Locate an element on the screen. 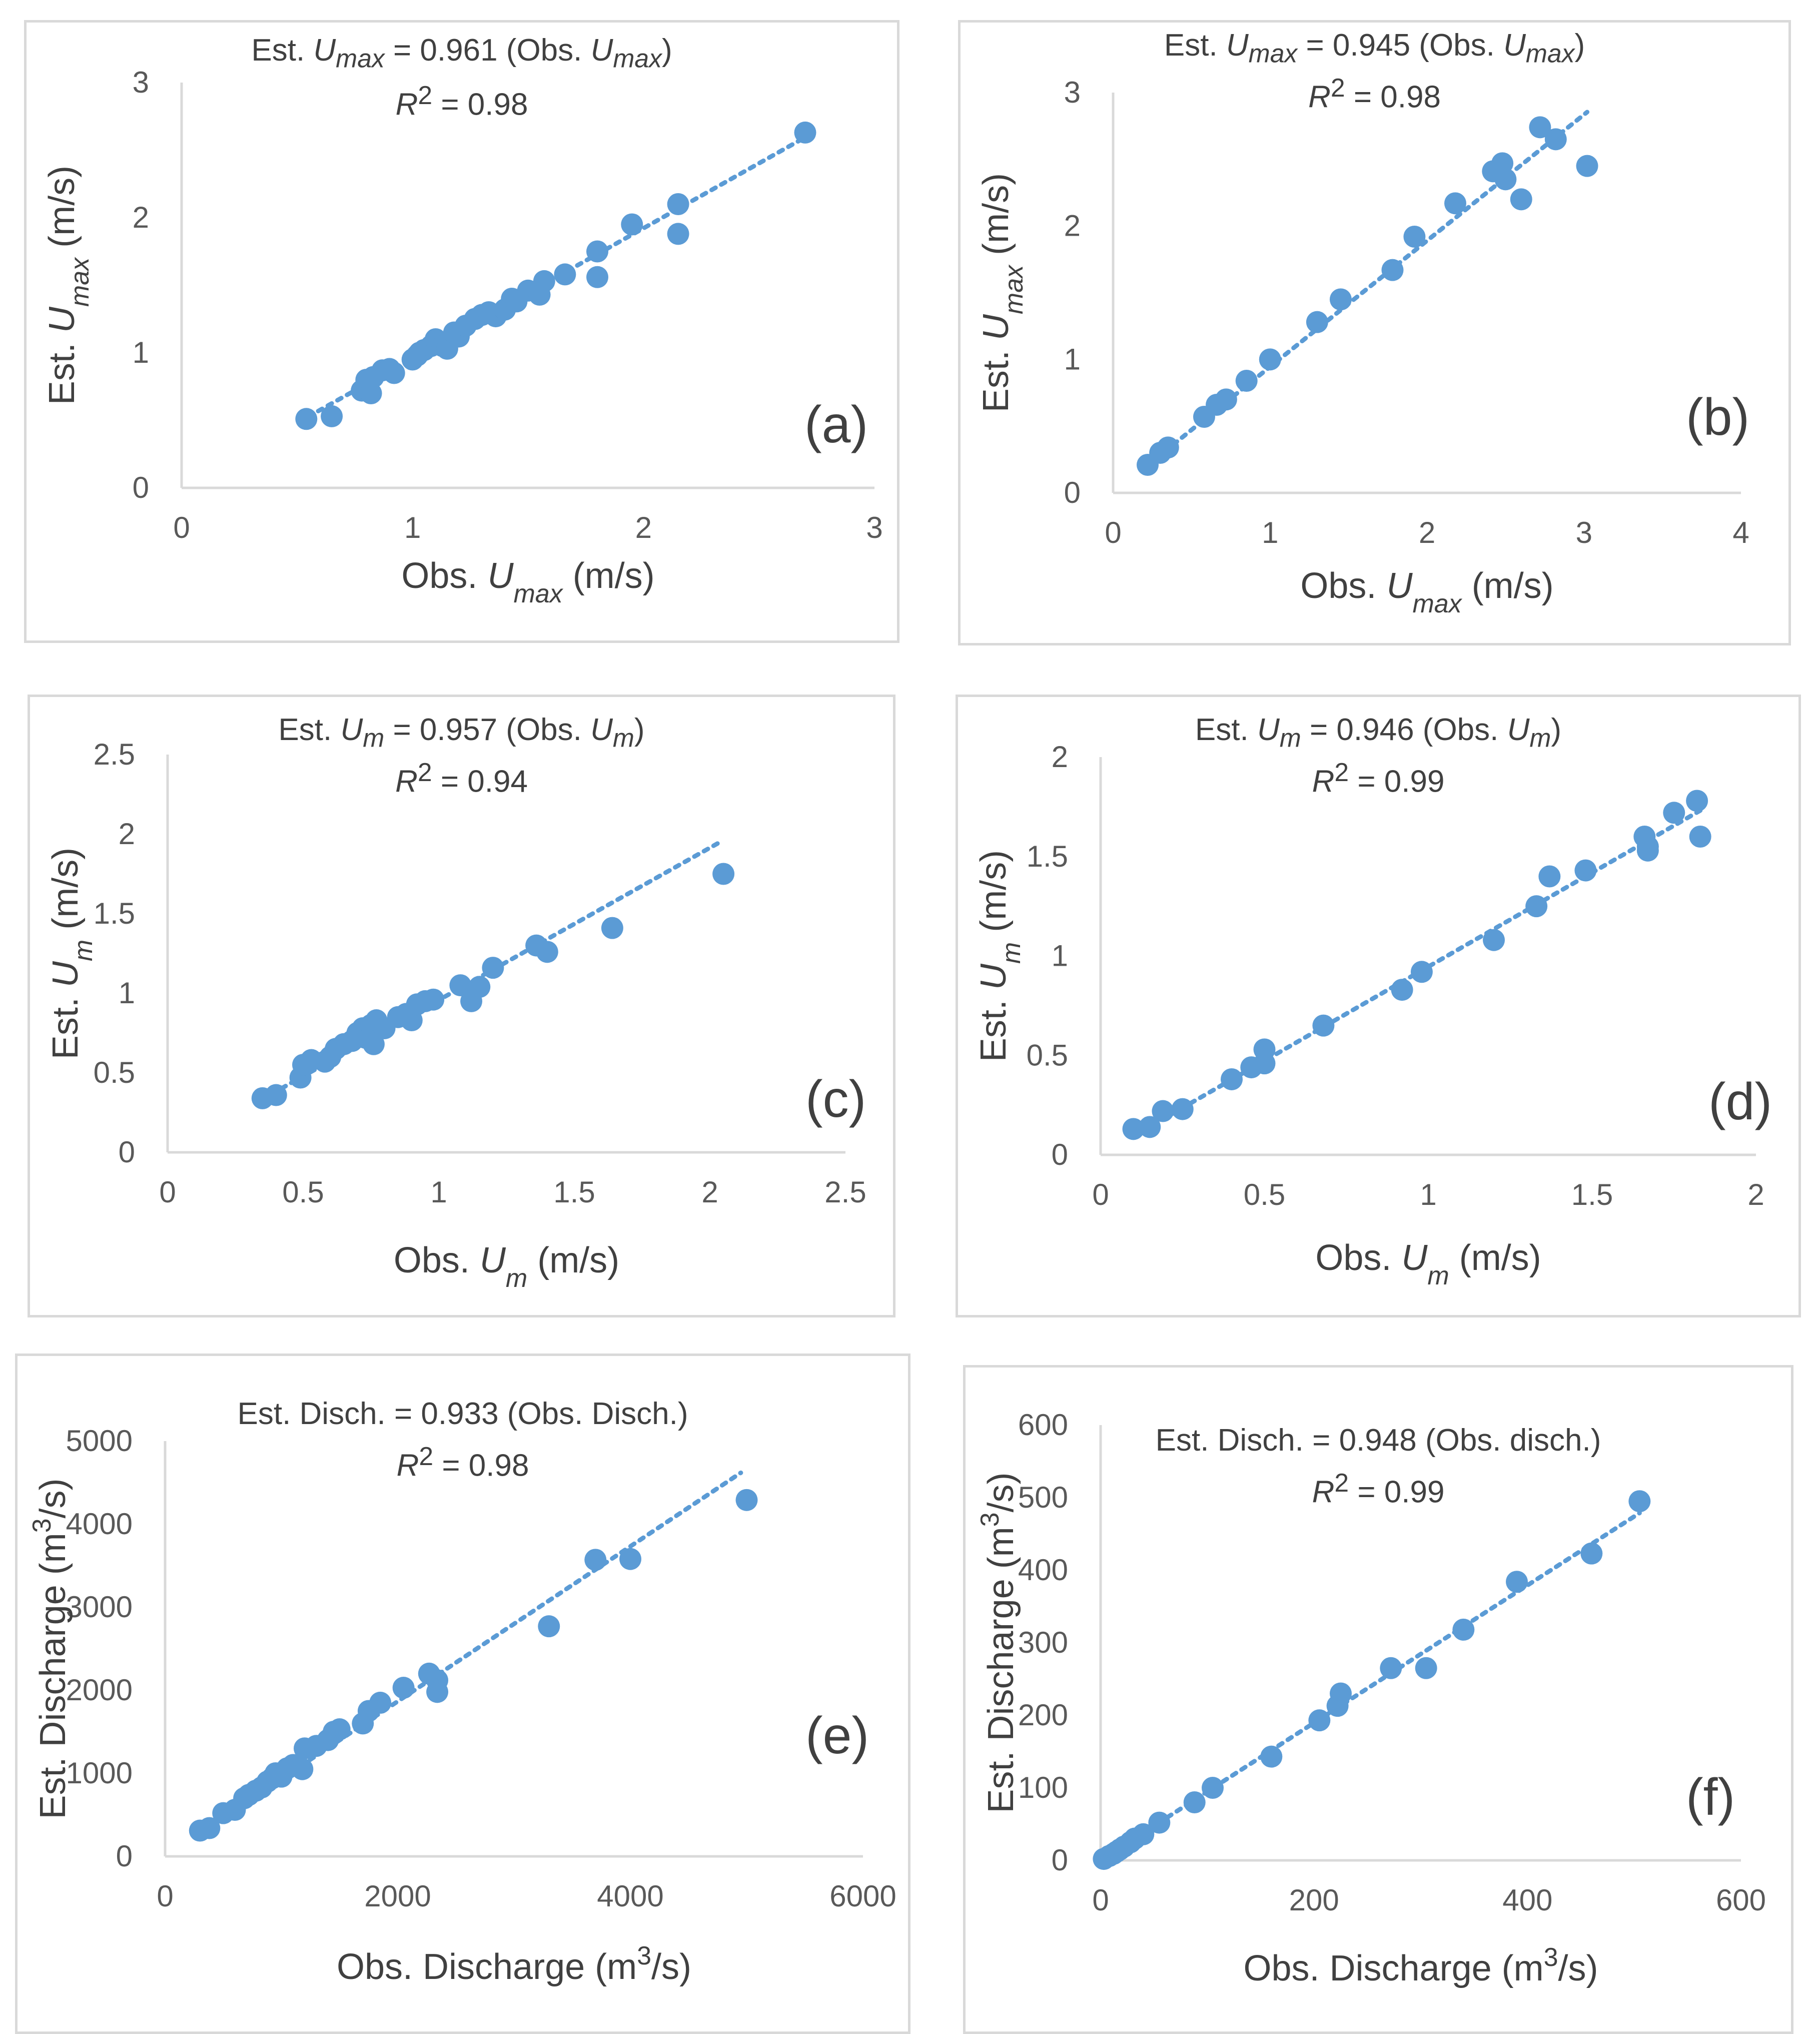  panel-letter: (b) is located at coordinates (1718, 417).